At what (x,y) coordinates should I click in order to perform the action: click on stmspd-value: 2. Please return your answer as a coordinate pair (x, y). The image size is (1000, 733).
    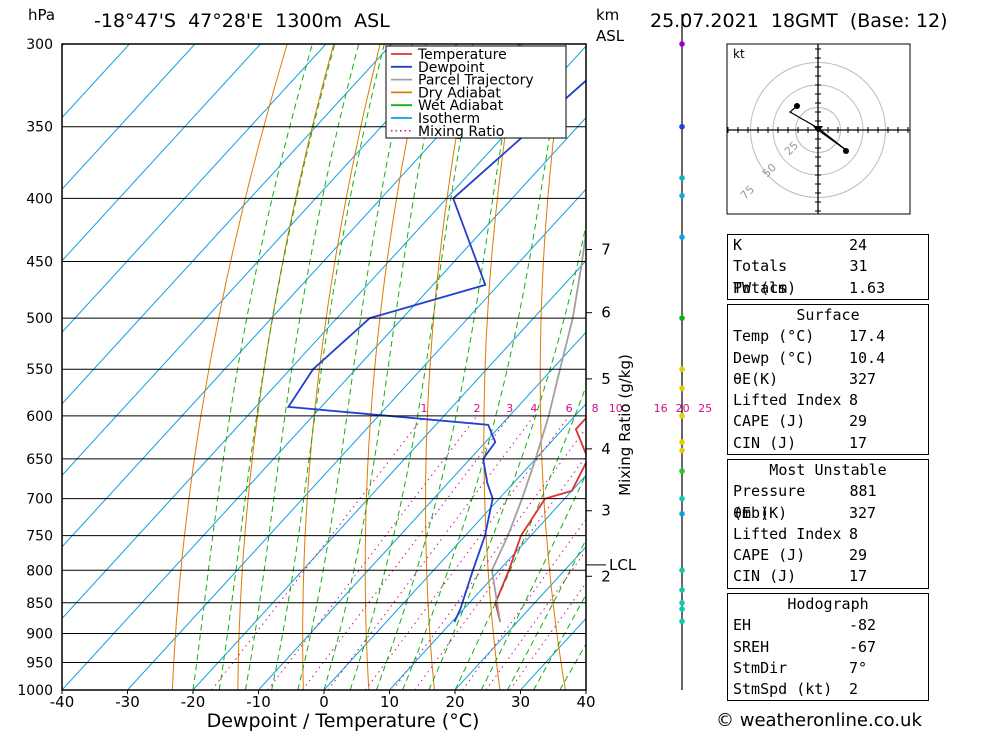
    Looking at the image, I should click on (854, 689).